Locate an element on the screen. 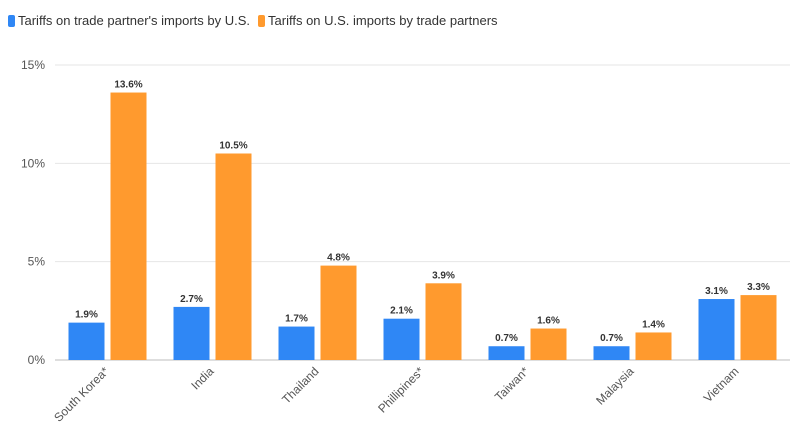 The width and height of the screenshot is (800, 445). legend-swatch-partners is located at coordinates (262, 20).